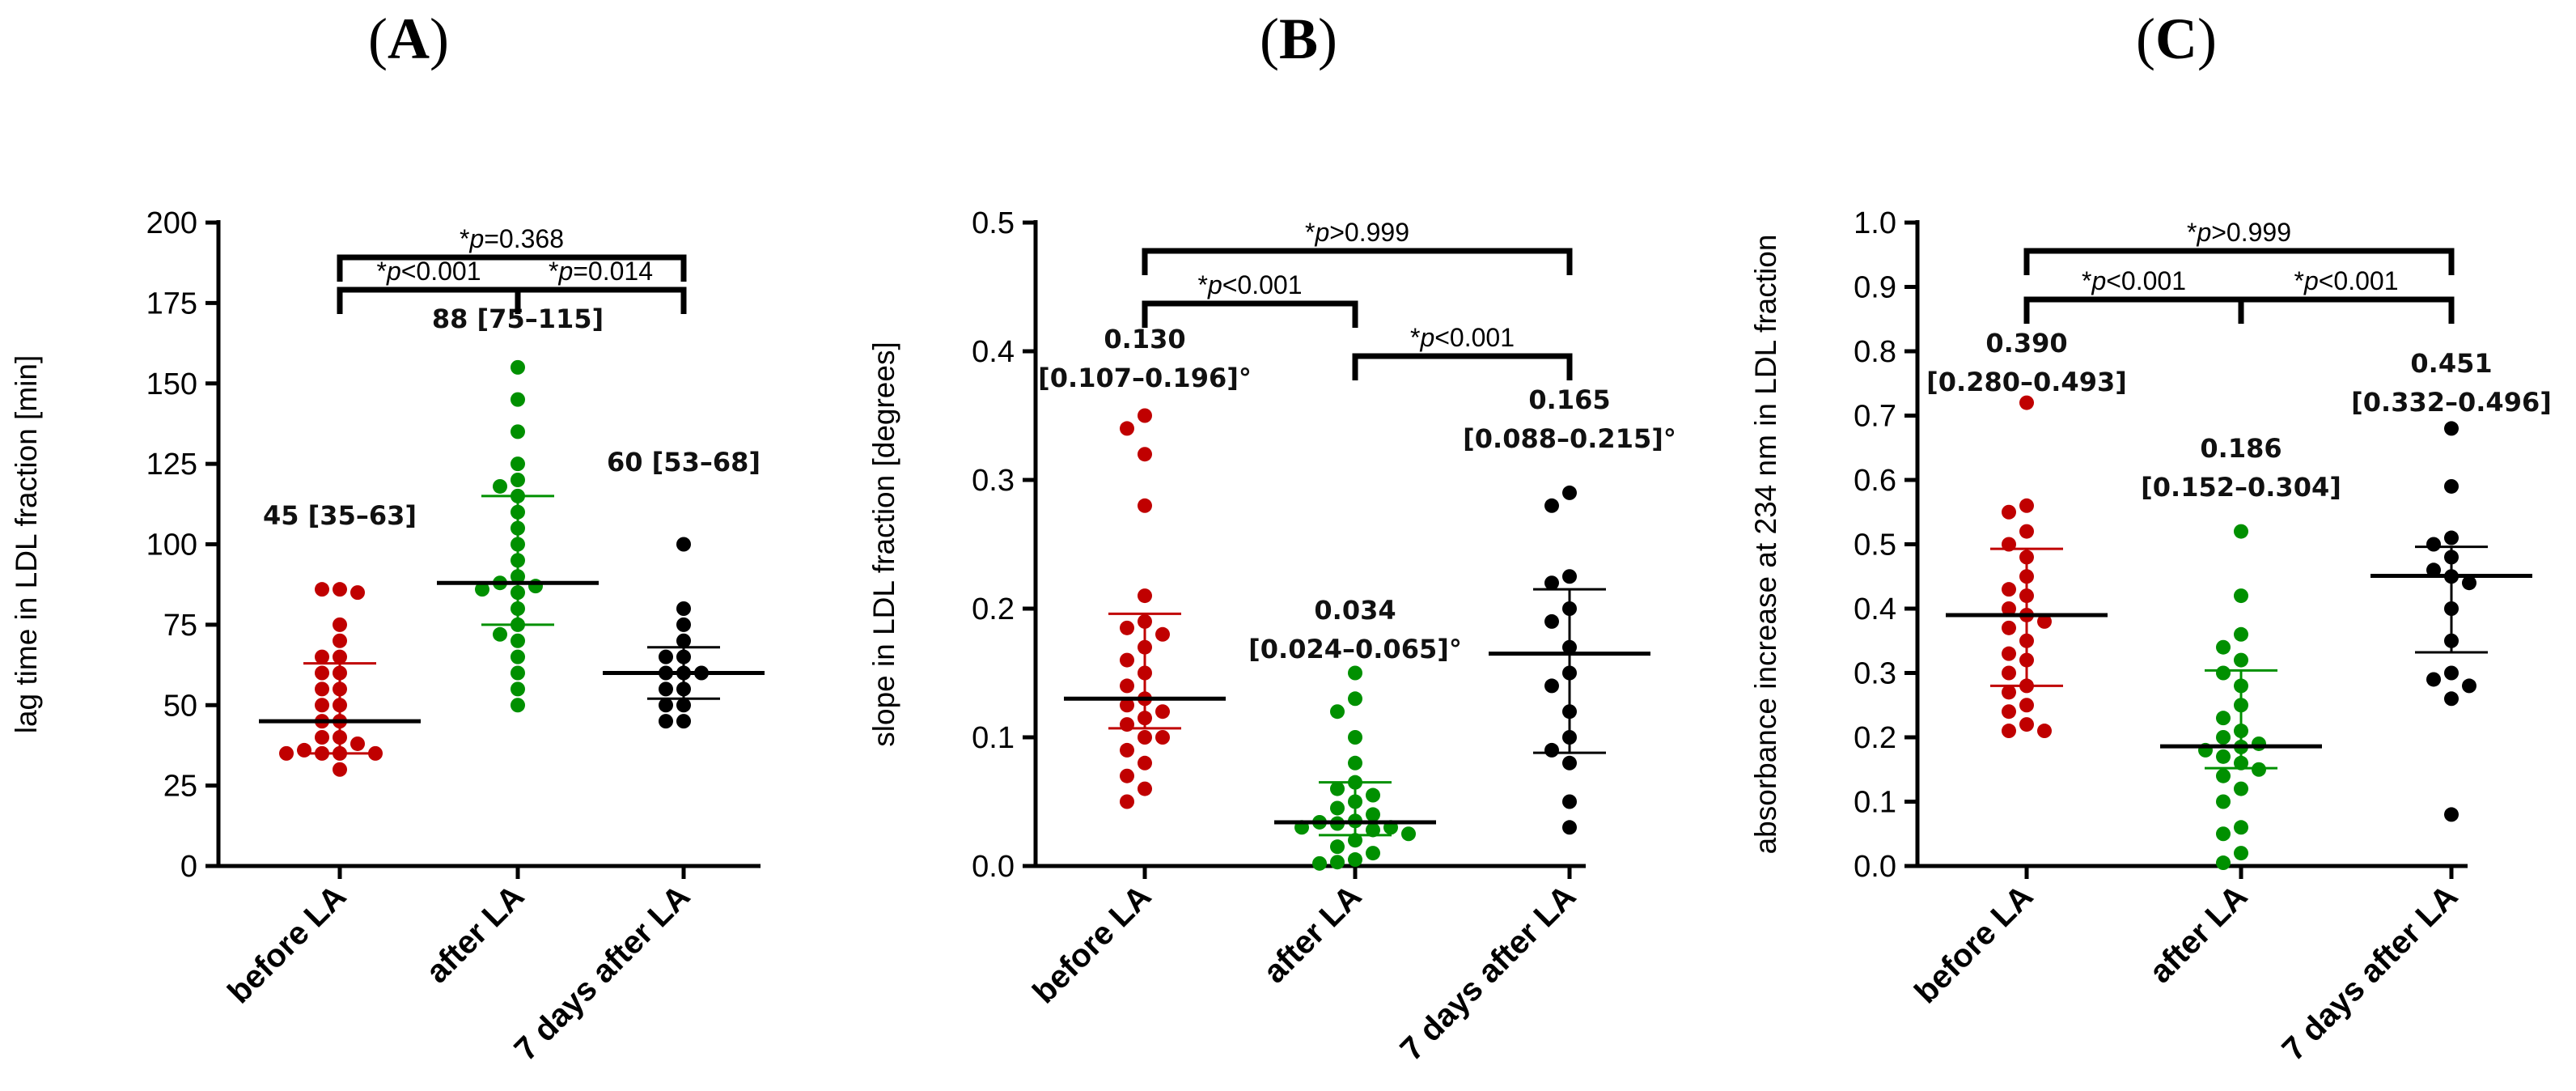 This screenshot has width=2576, height=1091. Describe the element at coordinates (340, 515) in the screenshot. I see `median-label: 45 [35–63]` at that location.